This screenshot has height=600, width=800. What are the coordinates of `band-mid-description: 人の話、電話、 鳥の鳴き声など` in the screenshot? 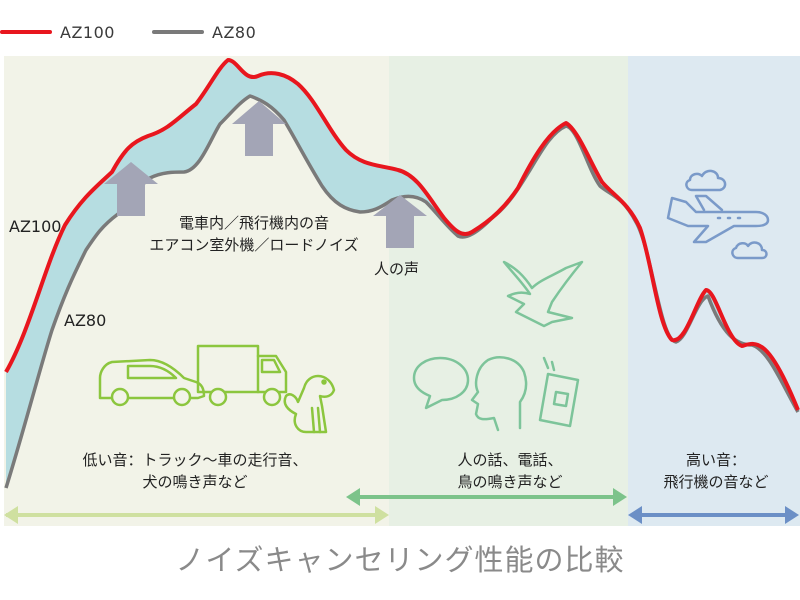 It's located at (510, 471).